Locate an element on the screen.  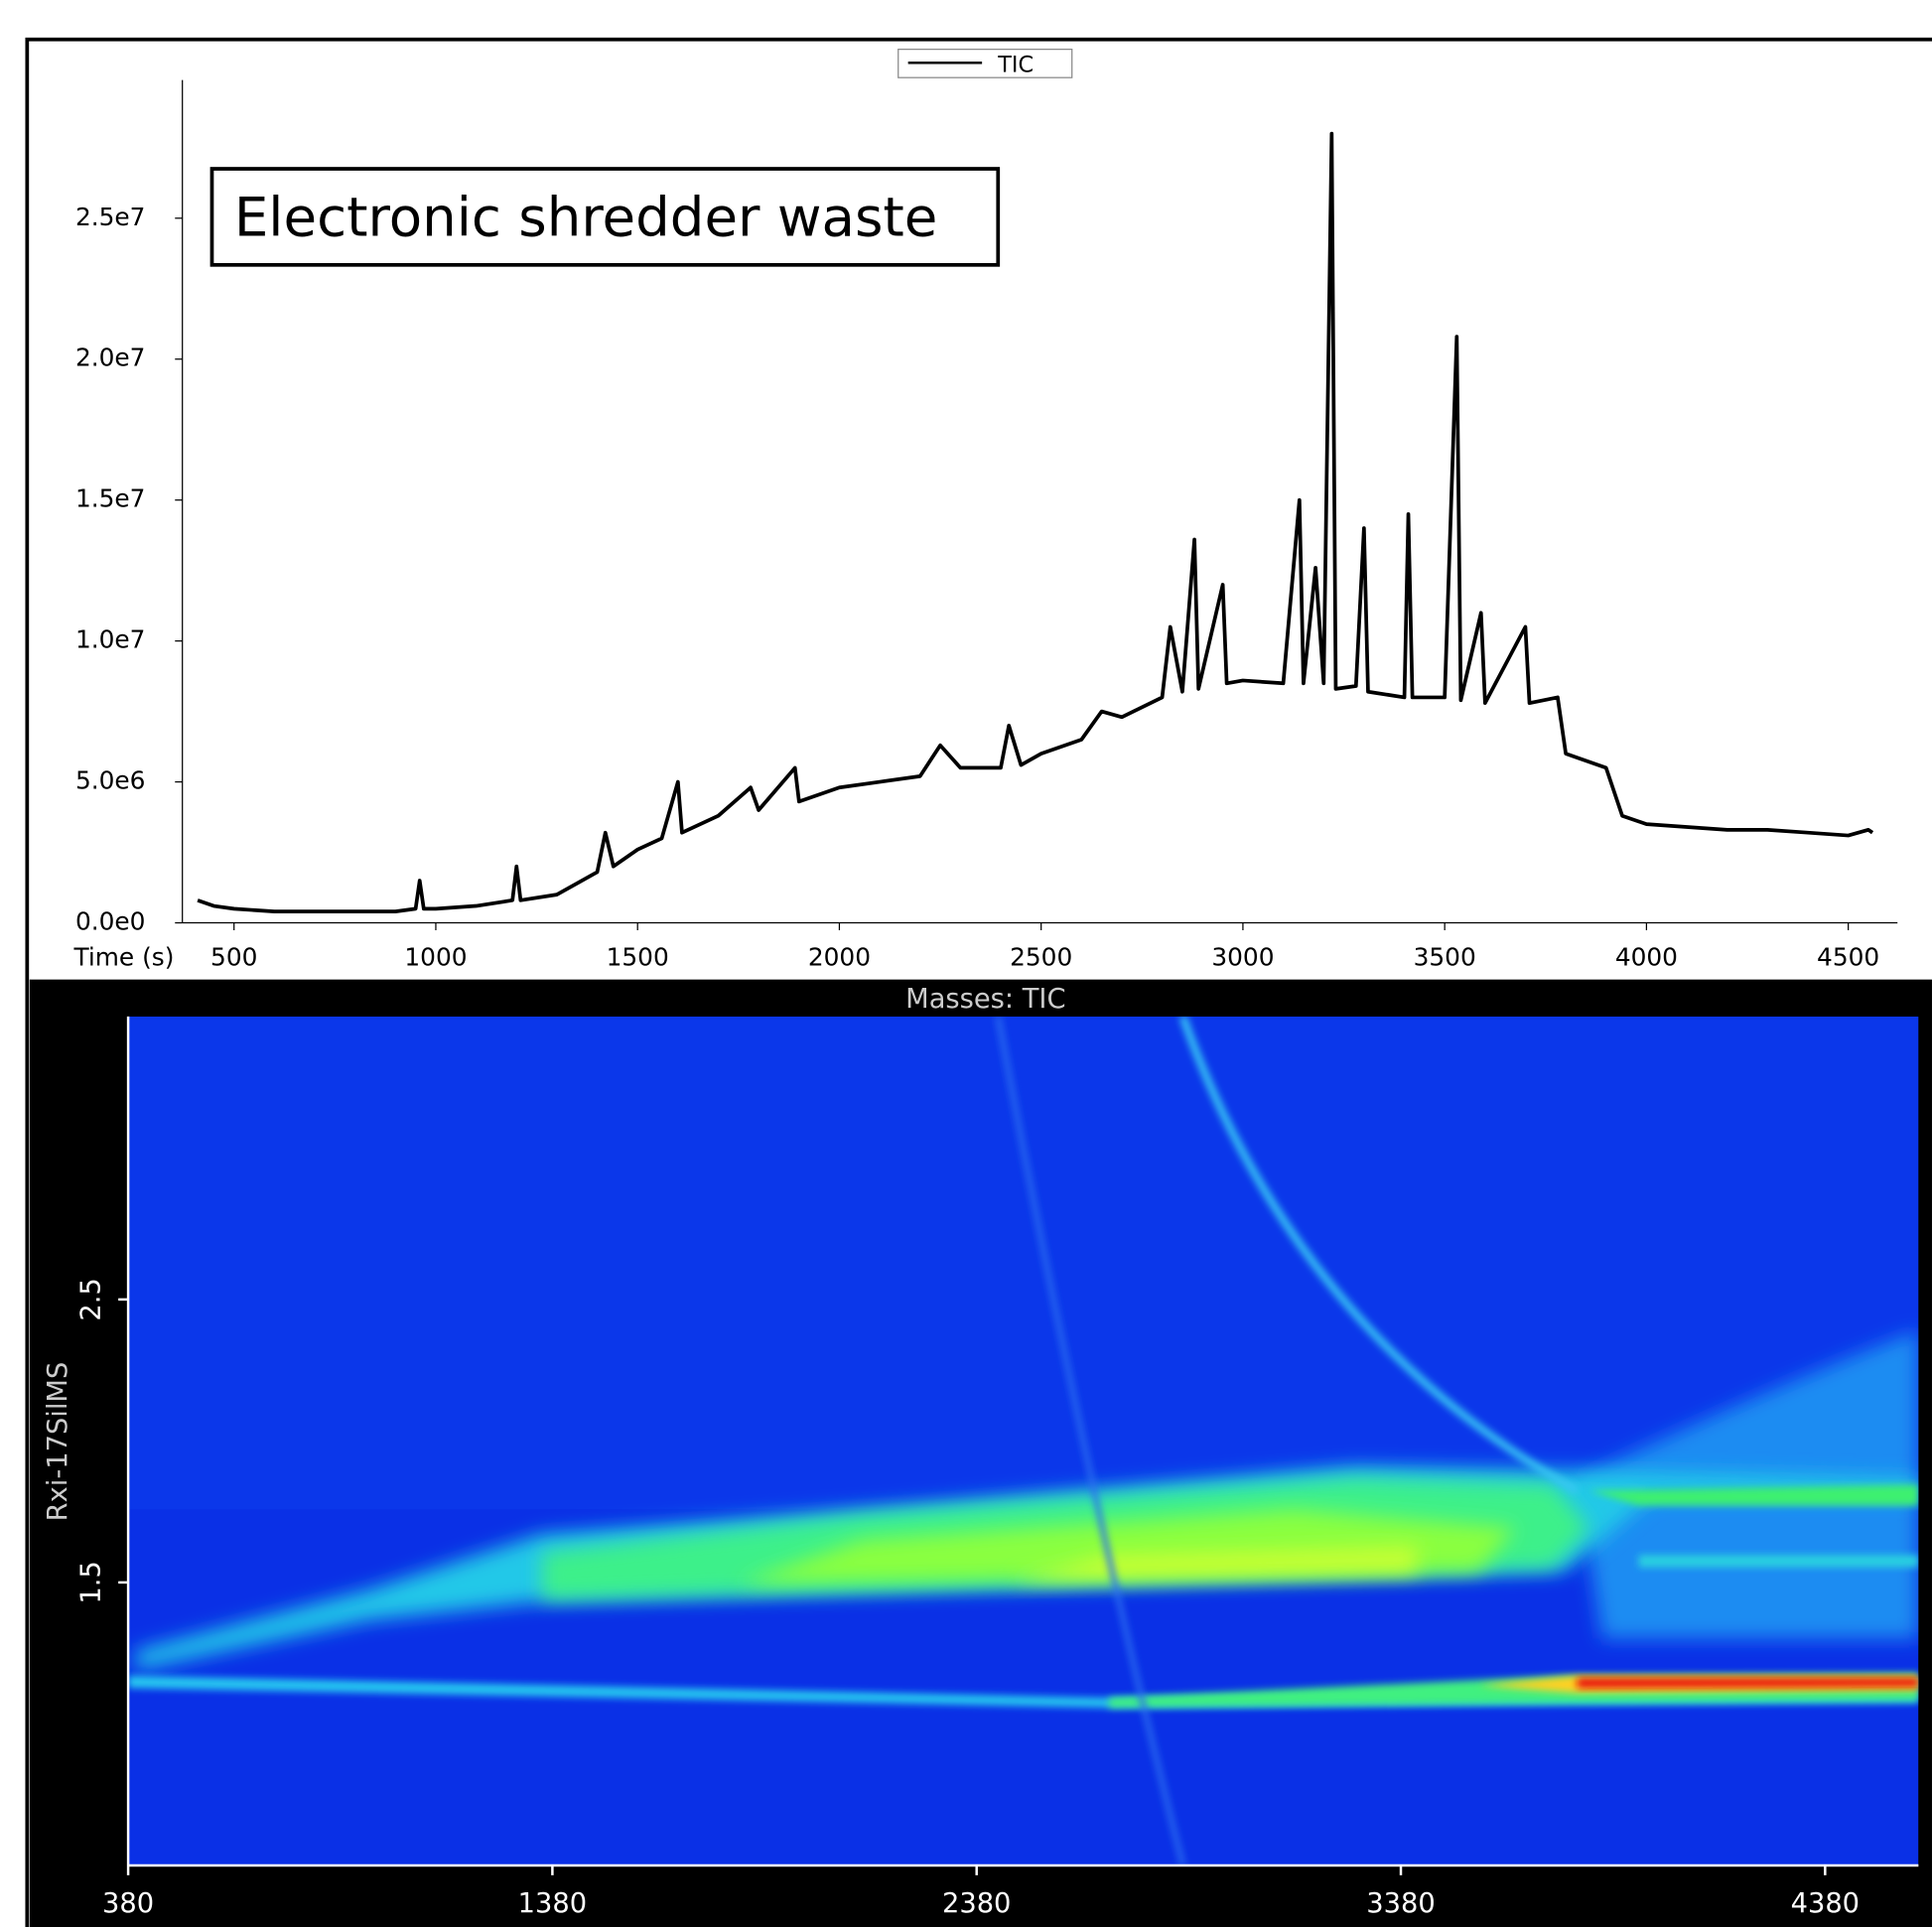
y-tick-label: 2.5e7 is located at coordinates (110, 217).